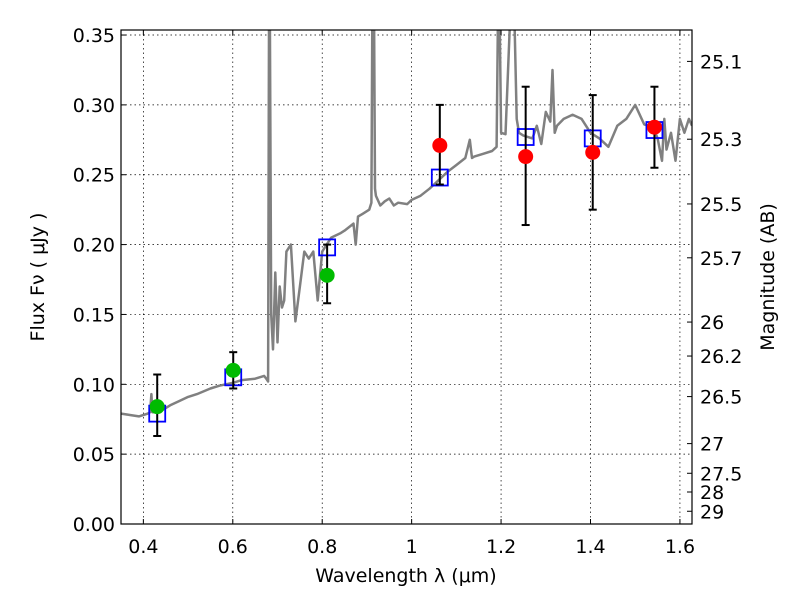 This screenshot has height=600, width=800. I want to click on y-tick-label: 0.25, so click(94, 176).